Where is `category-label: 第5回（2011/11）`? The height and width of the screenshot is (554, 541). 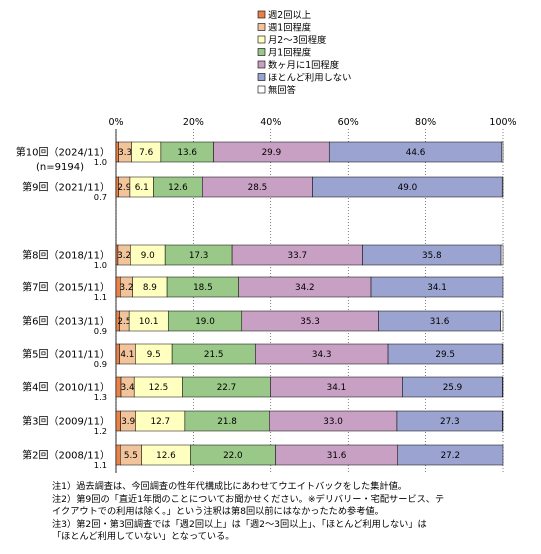
category-label: 第5回（2011/11） is located at coordinates (66, 354).